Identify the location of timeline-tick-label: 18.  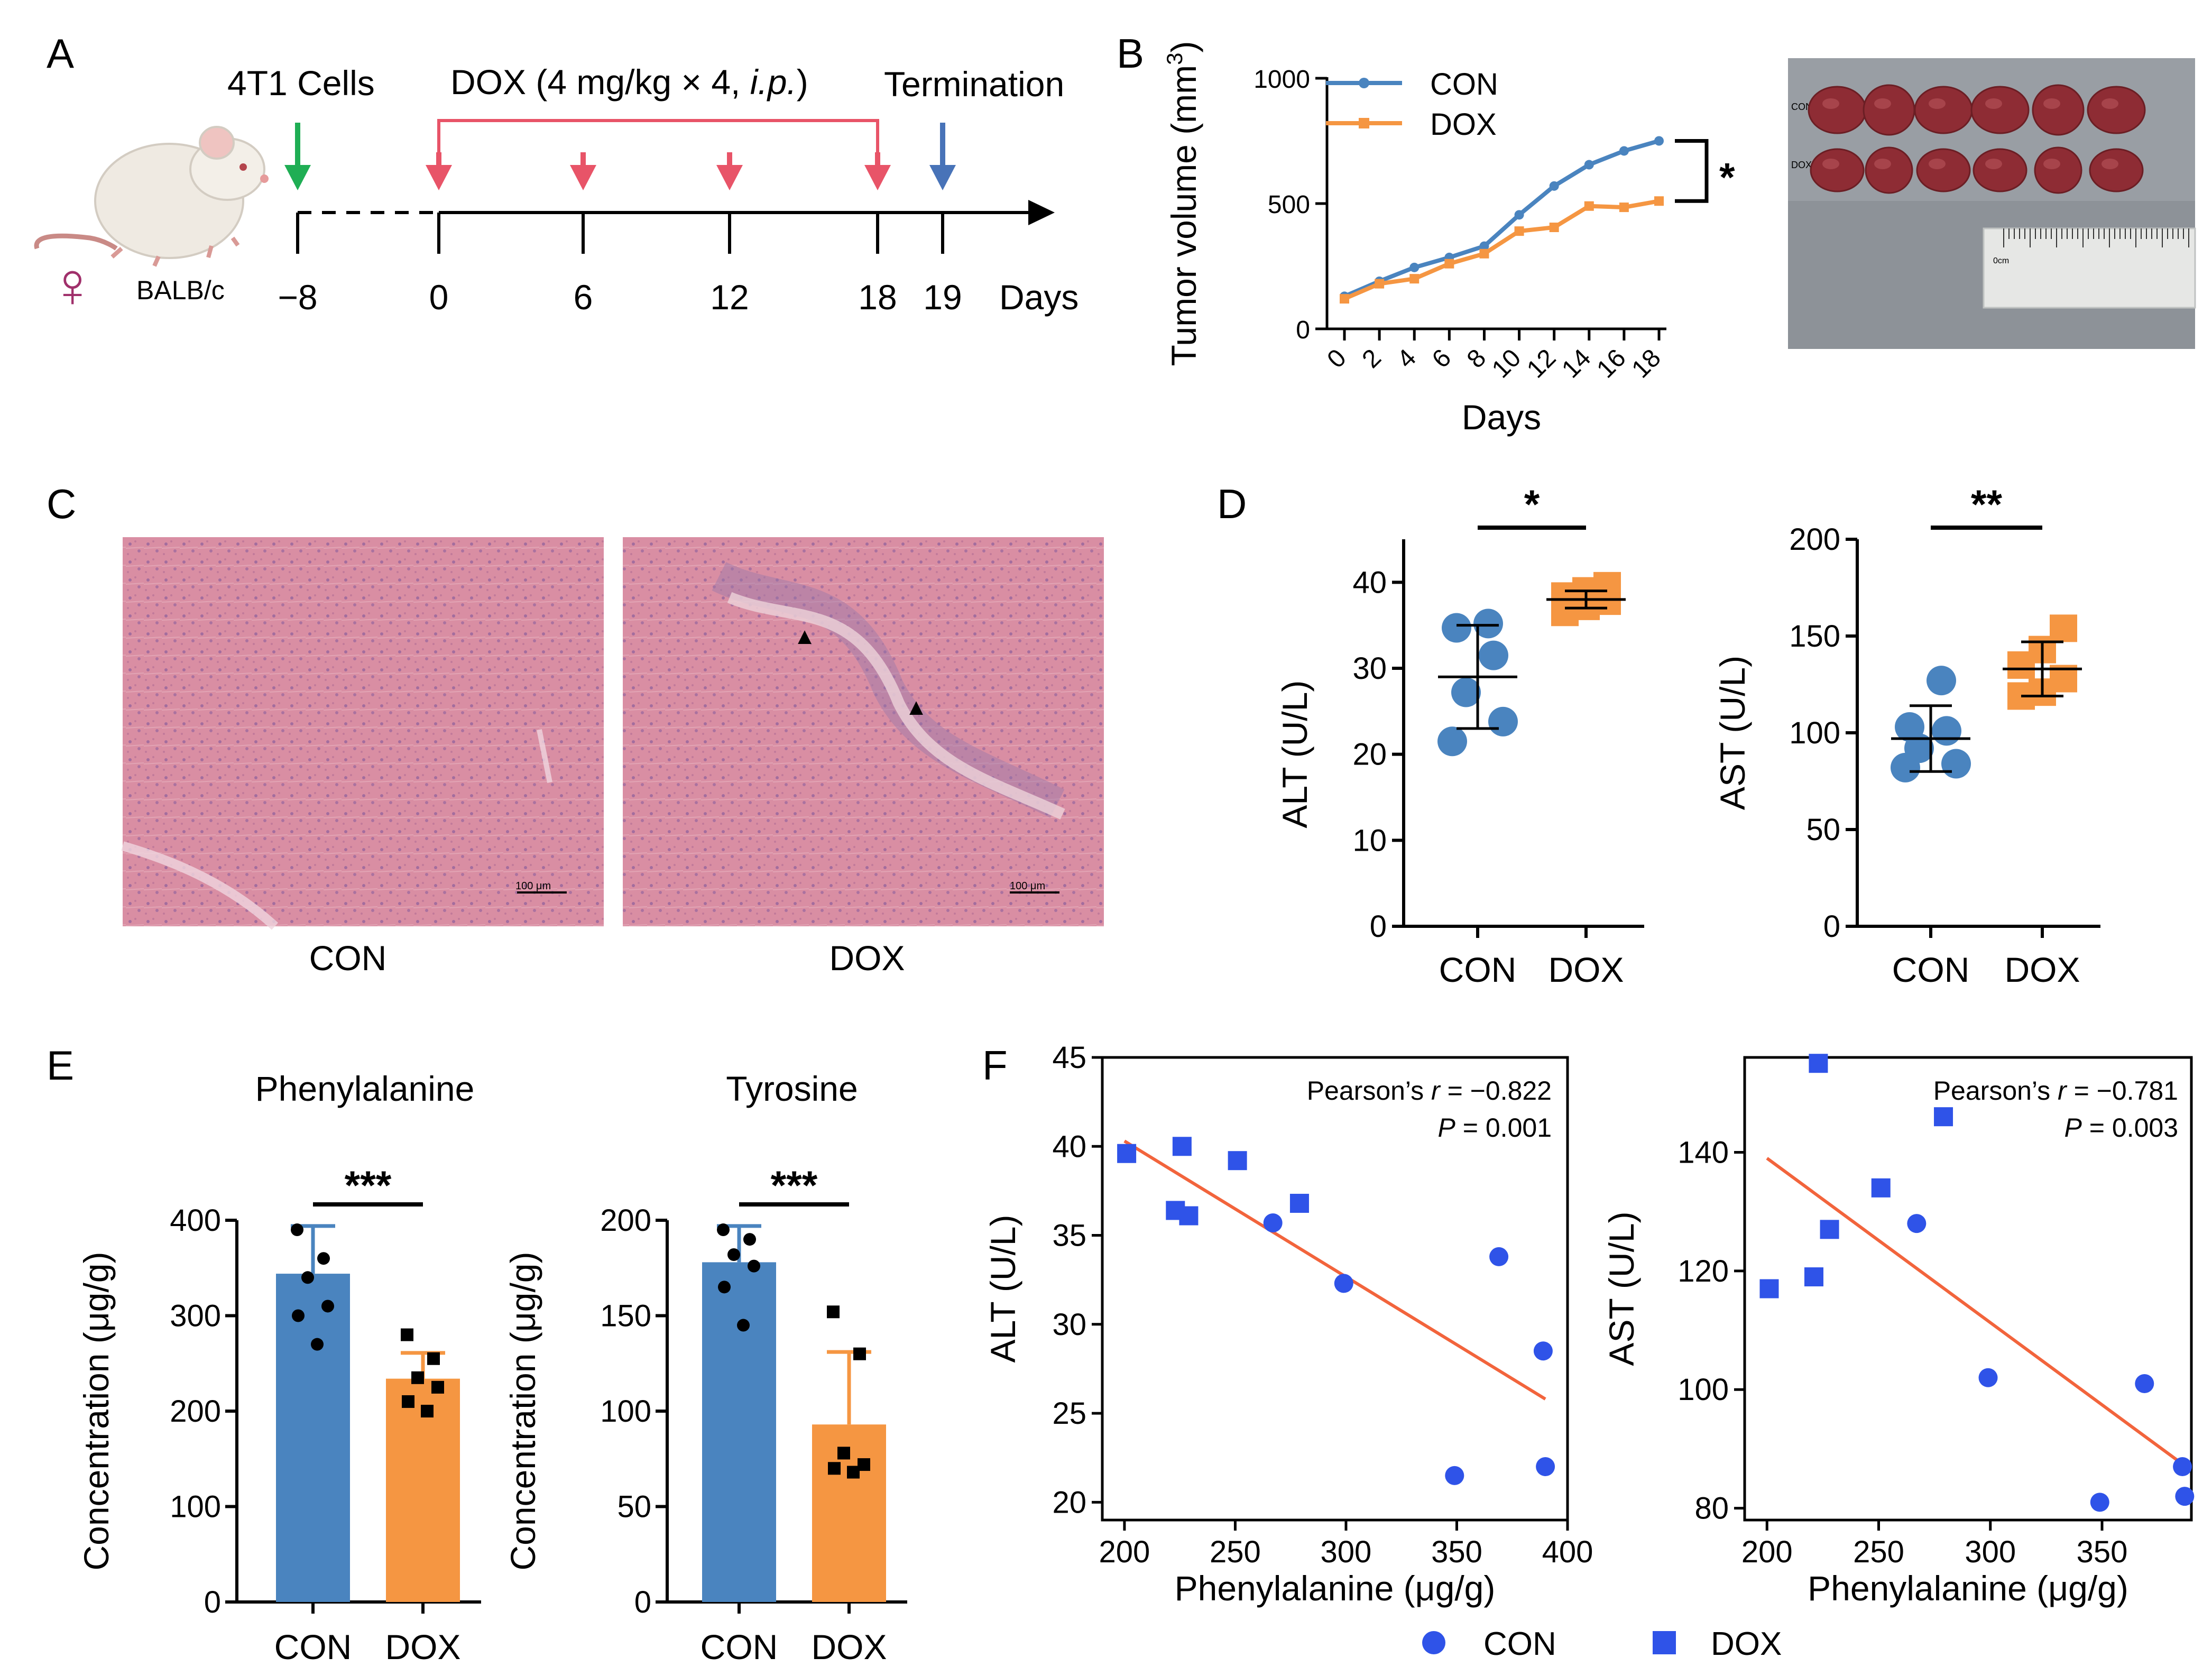
(877, 297).